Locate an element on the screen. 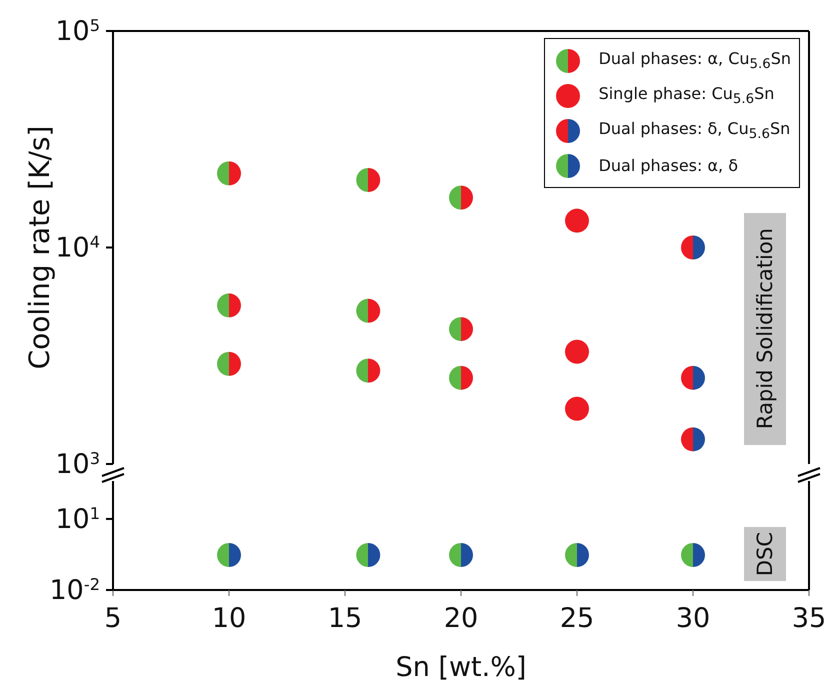 This screenshot has height=682, width=827. y-tick-label: 10$^{-2}$ is located at coordinates (75, 590).